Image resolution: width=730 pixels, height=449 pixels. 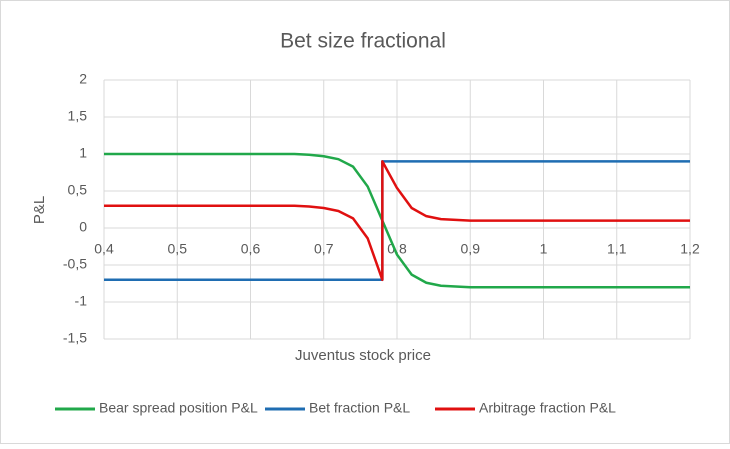 What do you see at coordinates (363, 355) in the screenshot?
I see `x-axis-title: Juventus stock price` at bounding box center [363, 355].